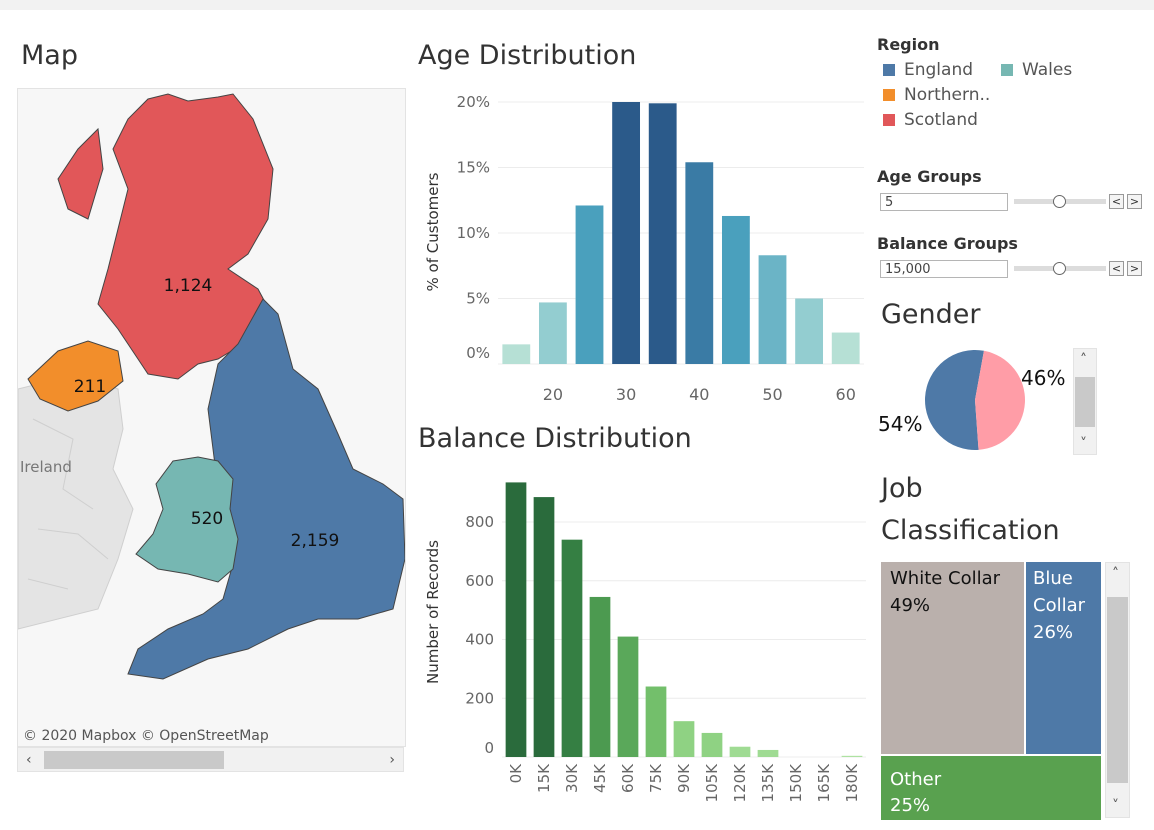 This screenshot has width=1154, height=830. What do you see at coordinates (908, 44) in the screenshot?
I see `region-legend-title: Region` at bounding box center [908, 44].